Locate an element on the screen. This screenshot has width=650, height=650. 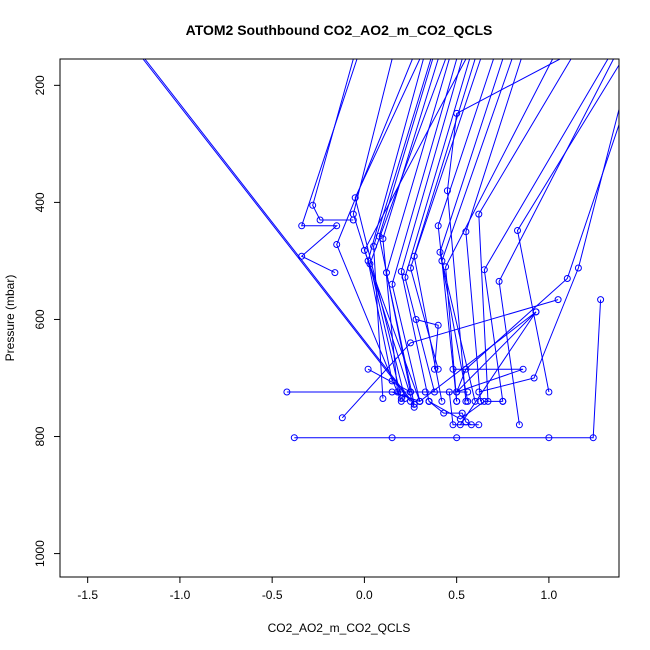
y-tick-label: 1000 is located at coordinates (40, 553).